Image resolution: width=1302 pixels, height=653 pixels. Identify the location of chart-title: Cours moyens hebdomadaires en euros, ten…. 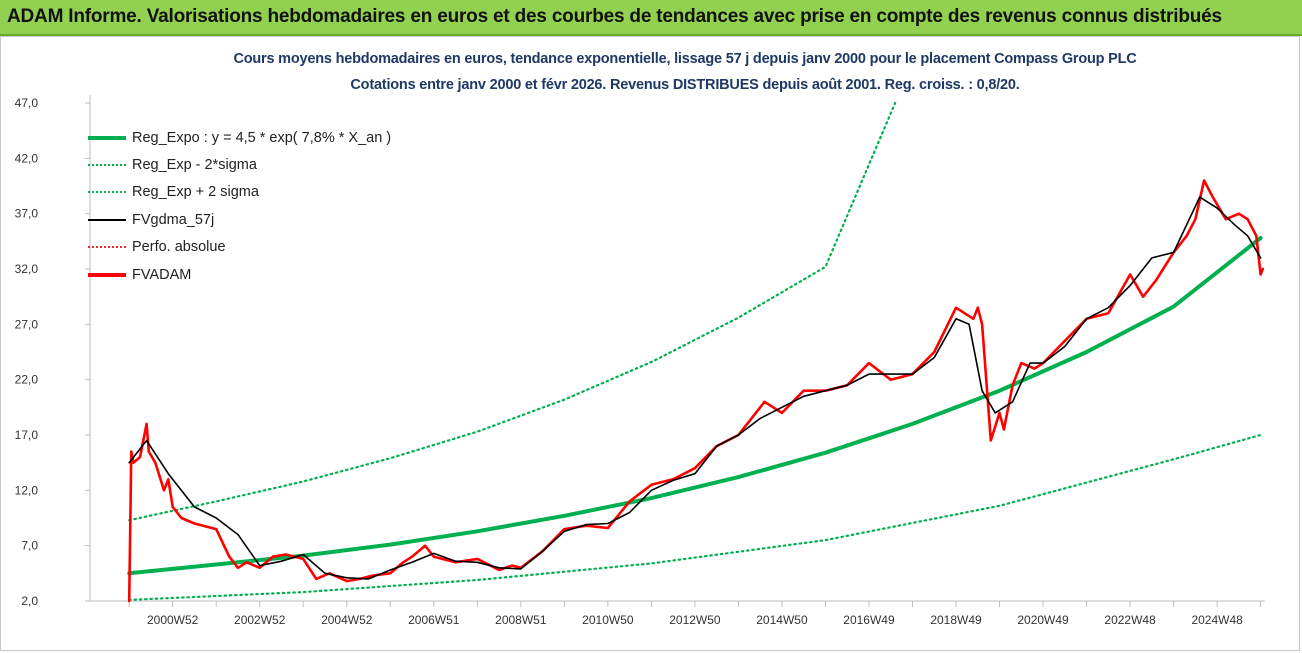
(685, 59).